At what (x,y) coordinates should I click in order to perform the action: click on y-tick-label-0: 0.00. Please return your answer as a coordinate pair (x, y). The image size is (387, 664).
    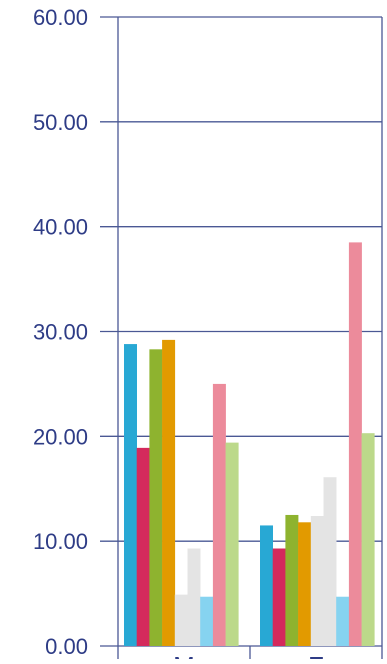
    Looking at the image, I should click on (66, 646).